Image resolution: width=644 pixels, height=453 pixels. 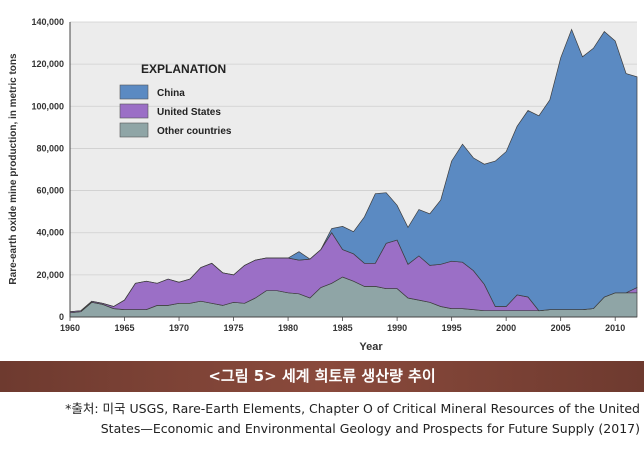 I want to click on x-tick-label: 1960, so click(x=70, y=328).